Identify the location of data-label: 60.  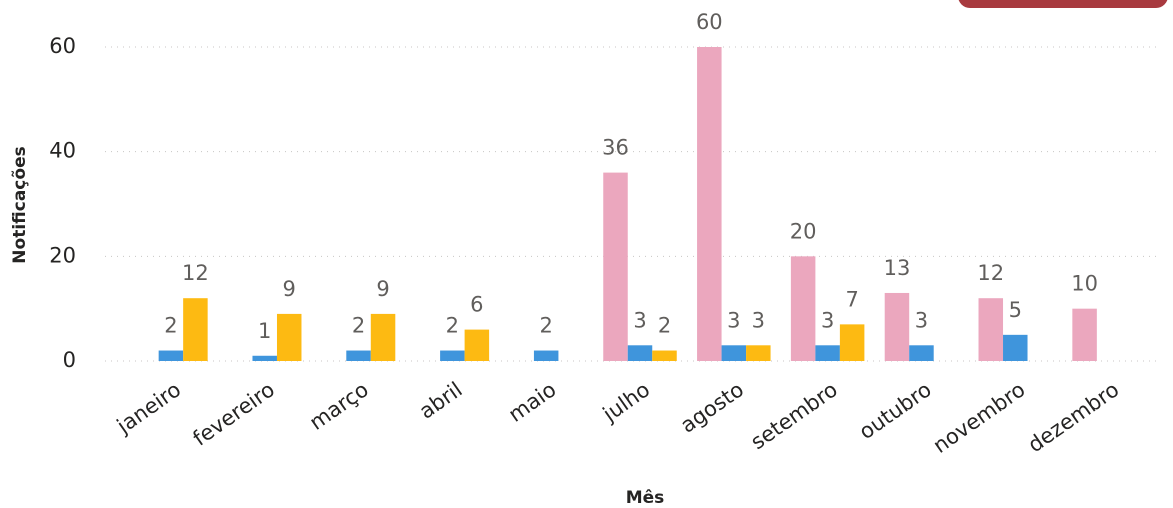
(709, 22).